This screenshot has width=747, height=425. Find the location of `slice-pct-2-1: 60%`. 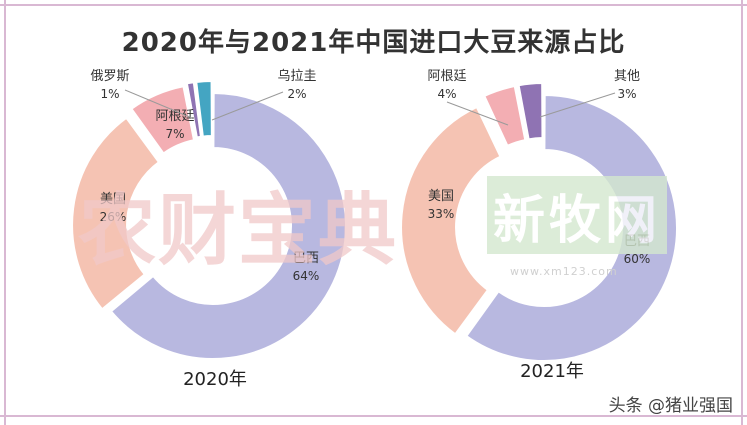

slice-pct-2-1: 60% is located at coordinates (637, 259).